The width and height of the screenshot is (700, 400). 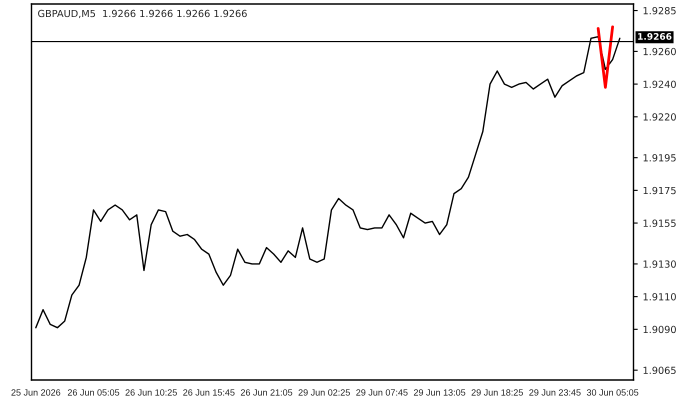 What do you see at coordinates (497, 392) in the screenshot?
I see `x-tick-label: 29 Jun 18:25` at bounding box center [497, 392].